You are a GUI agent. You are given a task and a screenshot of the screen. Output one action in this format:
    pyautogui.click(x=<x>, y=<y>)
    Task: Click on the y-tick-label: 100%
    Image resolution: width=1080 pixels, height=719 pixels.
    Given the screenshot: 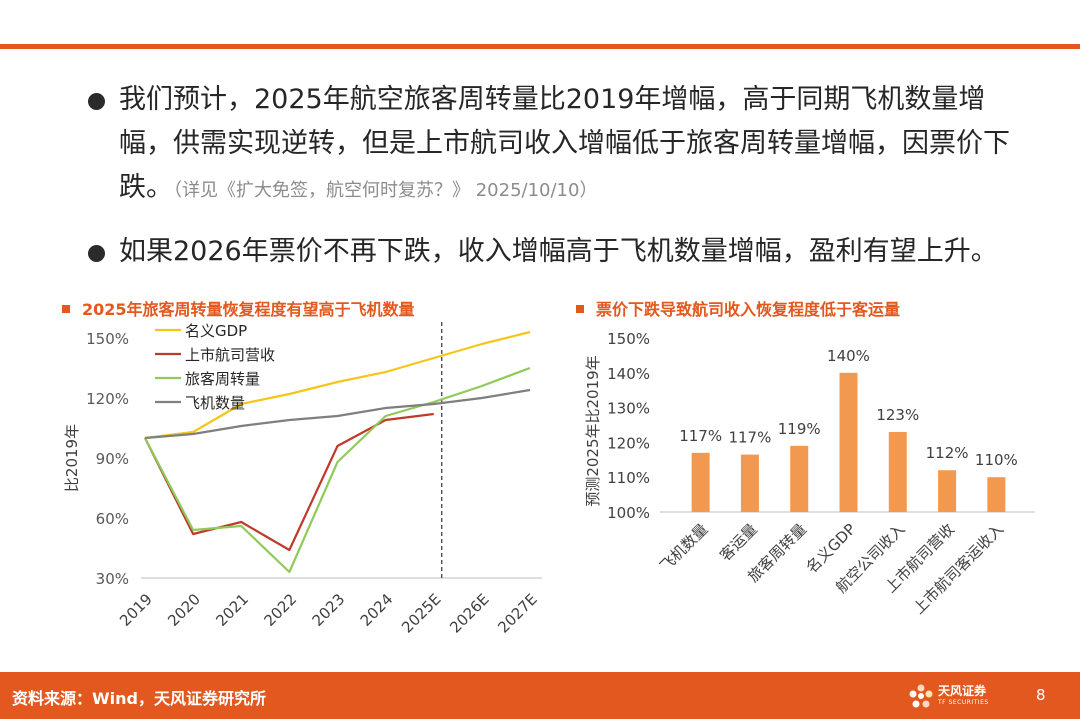 What is the action you would take?
    pyautogui.click(x=628, y=513)
    